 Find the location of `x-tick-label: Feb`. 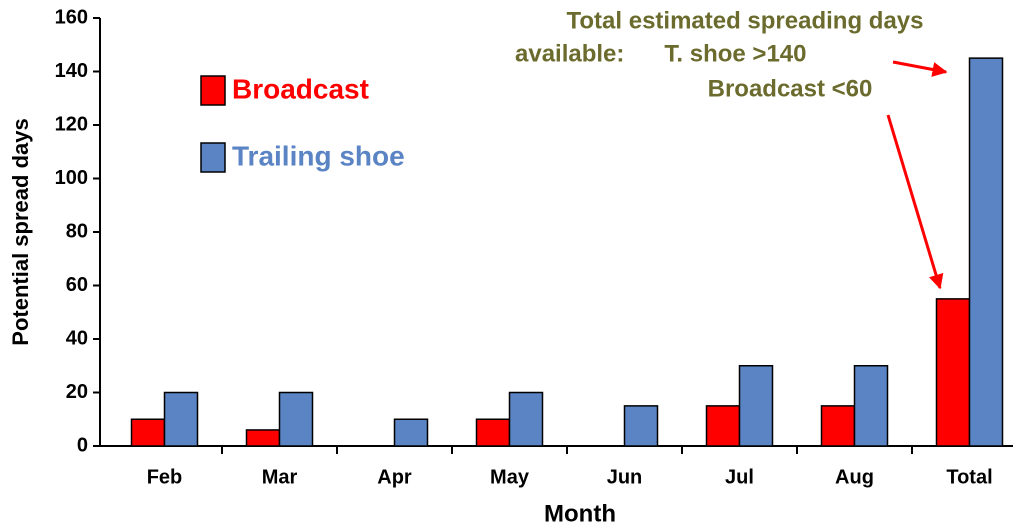

x-tick-label: Feb is located at coordinates (165, 477).